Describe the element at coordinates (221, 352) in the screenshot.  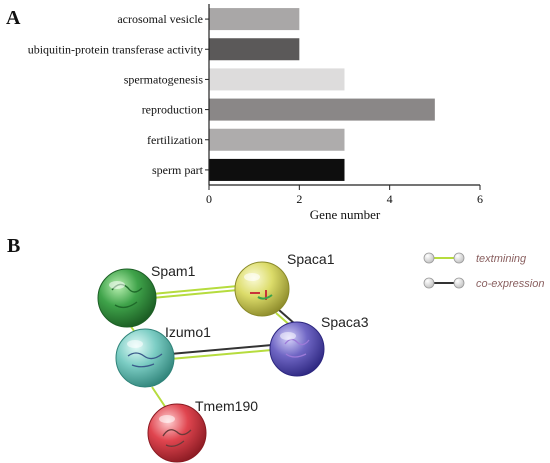
I see `edge-izumo1-spaca3` at that location.